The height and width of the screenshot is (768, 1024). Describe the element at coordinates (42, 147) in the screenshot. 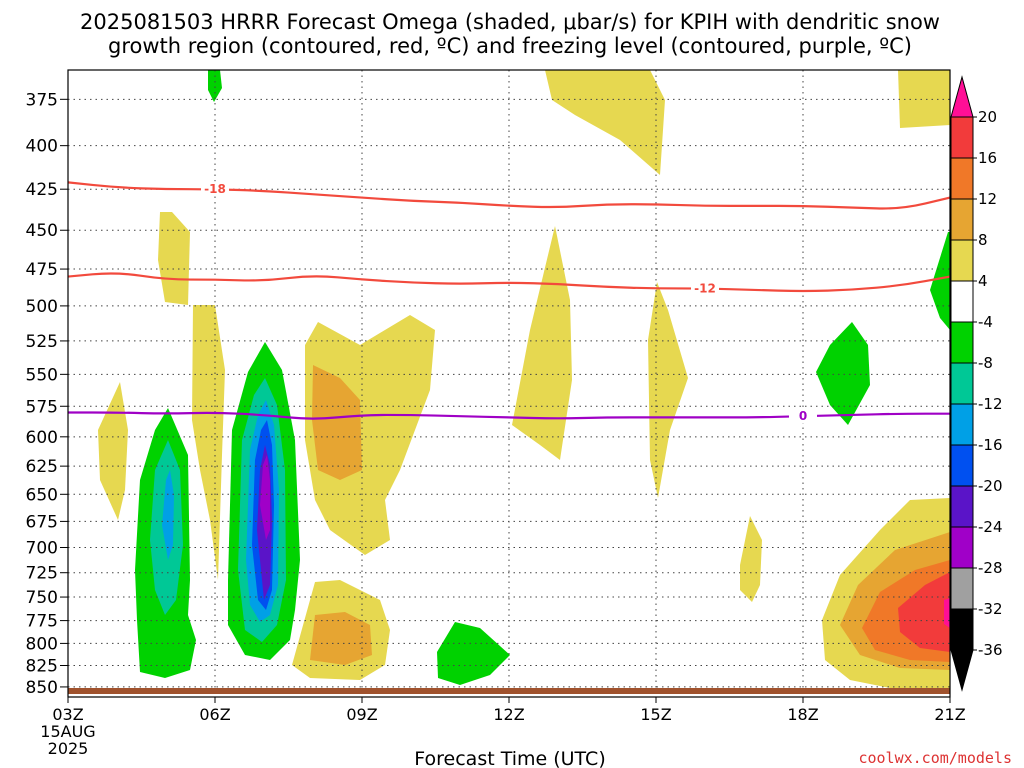

I see `y-tick-label: 400` at that location.